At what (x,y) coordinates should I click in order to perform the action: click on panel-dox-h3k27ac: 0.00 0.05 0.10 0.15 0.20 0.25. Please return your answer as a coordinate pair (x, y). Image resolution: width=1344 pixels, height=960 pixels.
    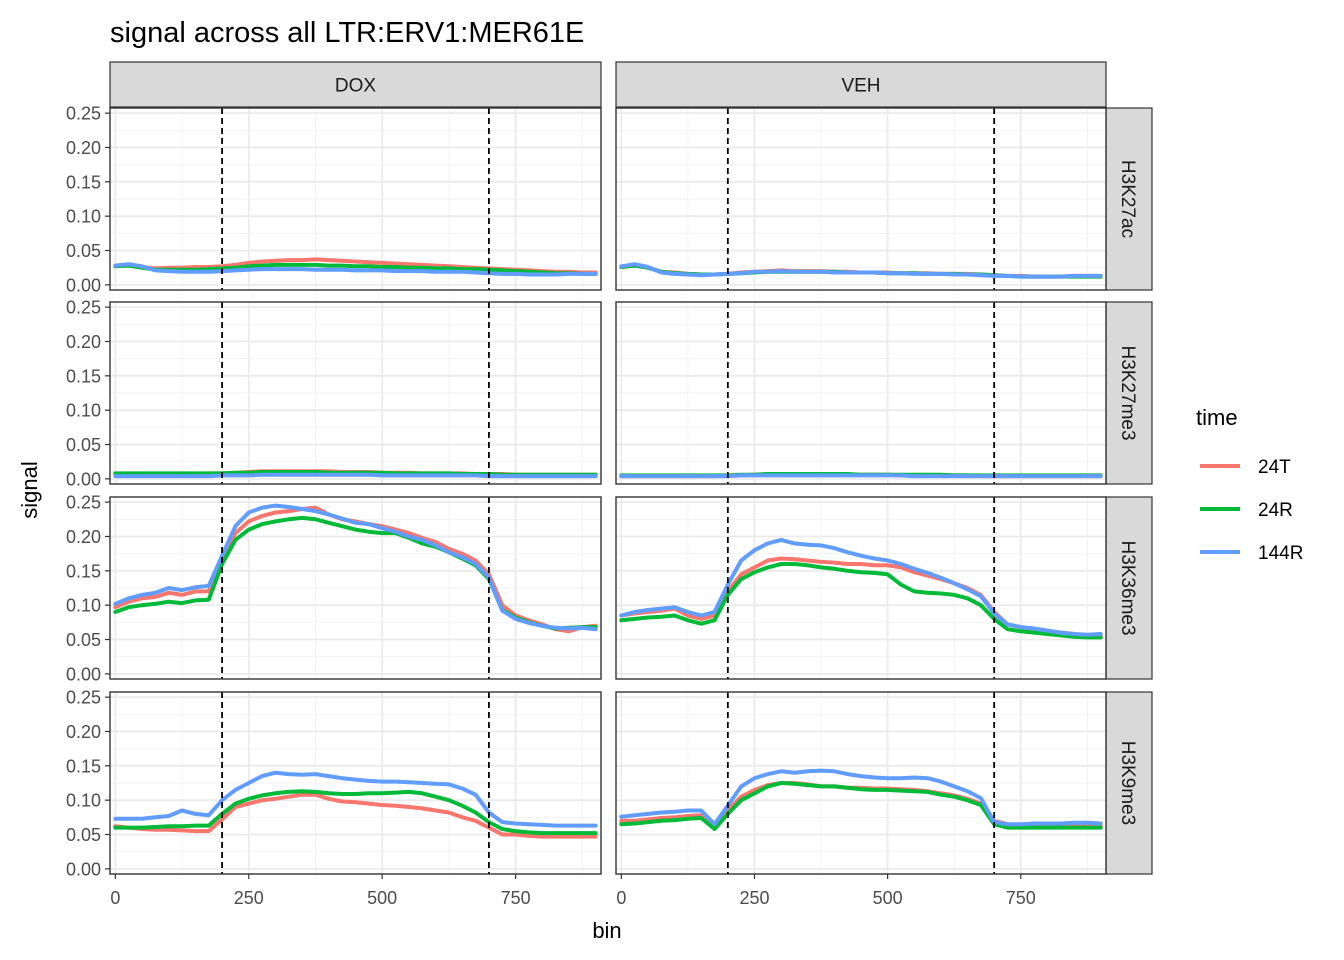
    Looking at the image, I should click on (334, 199).